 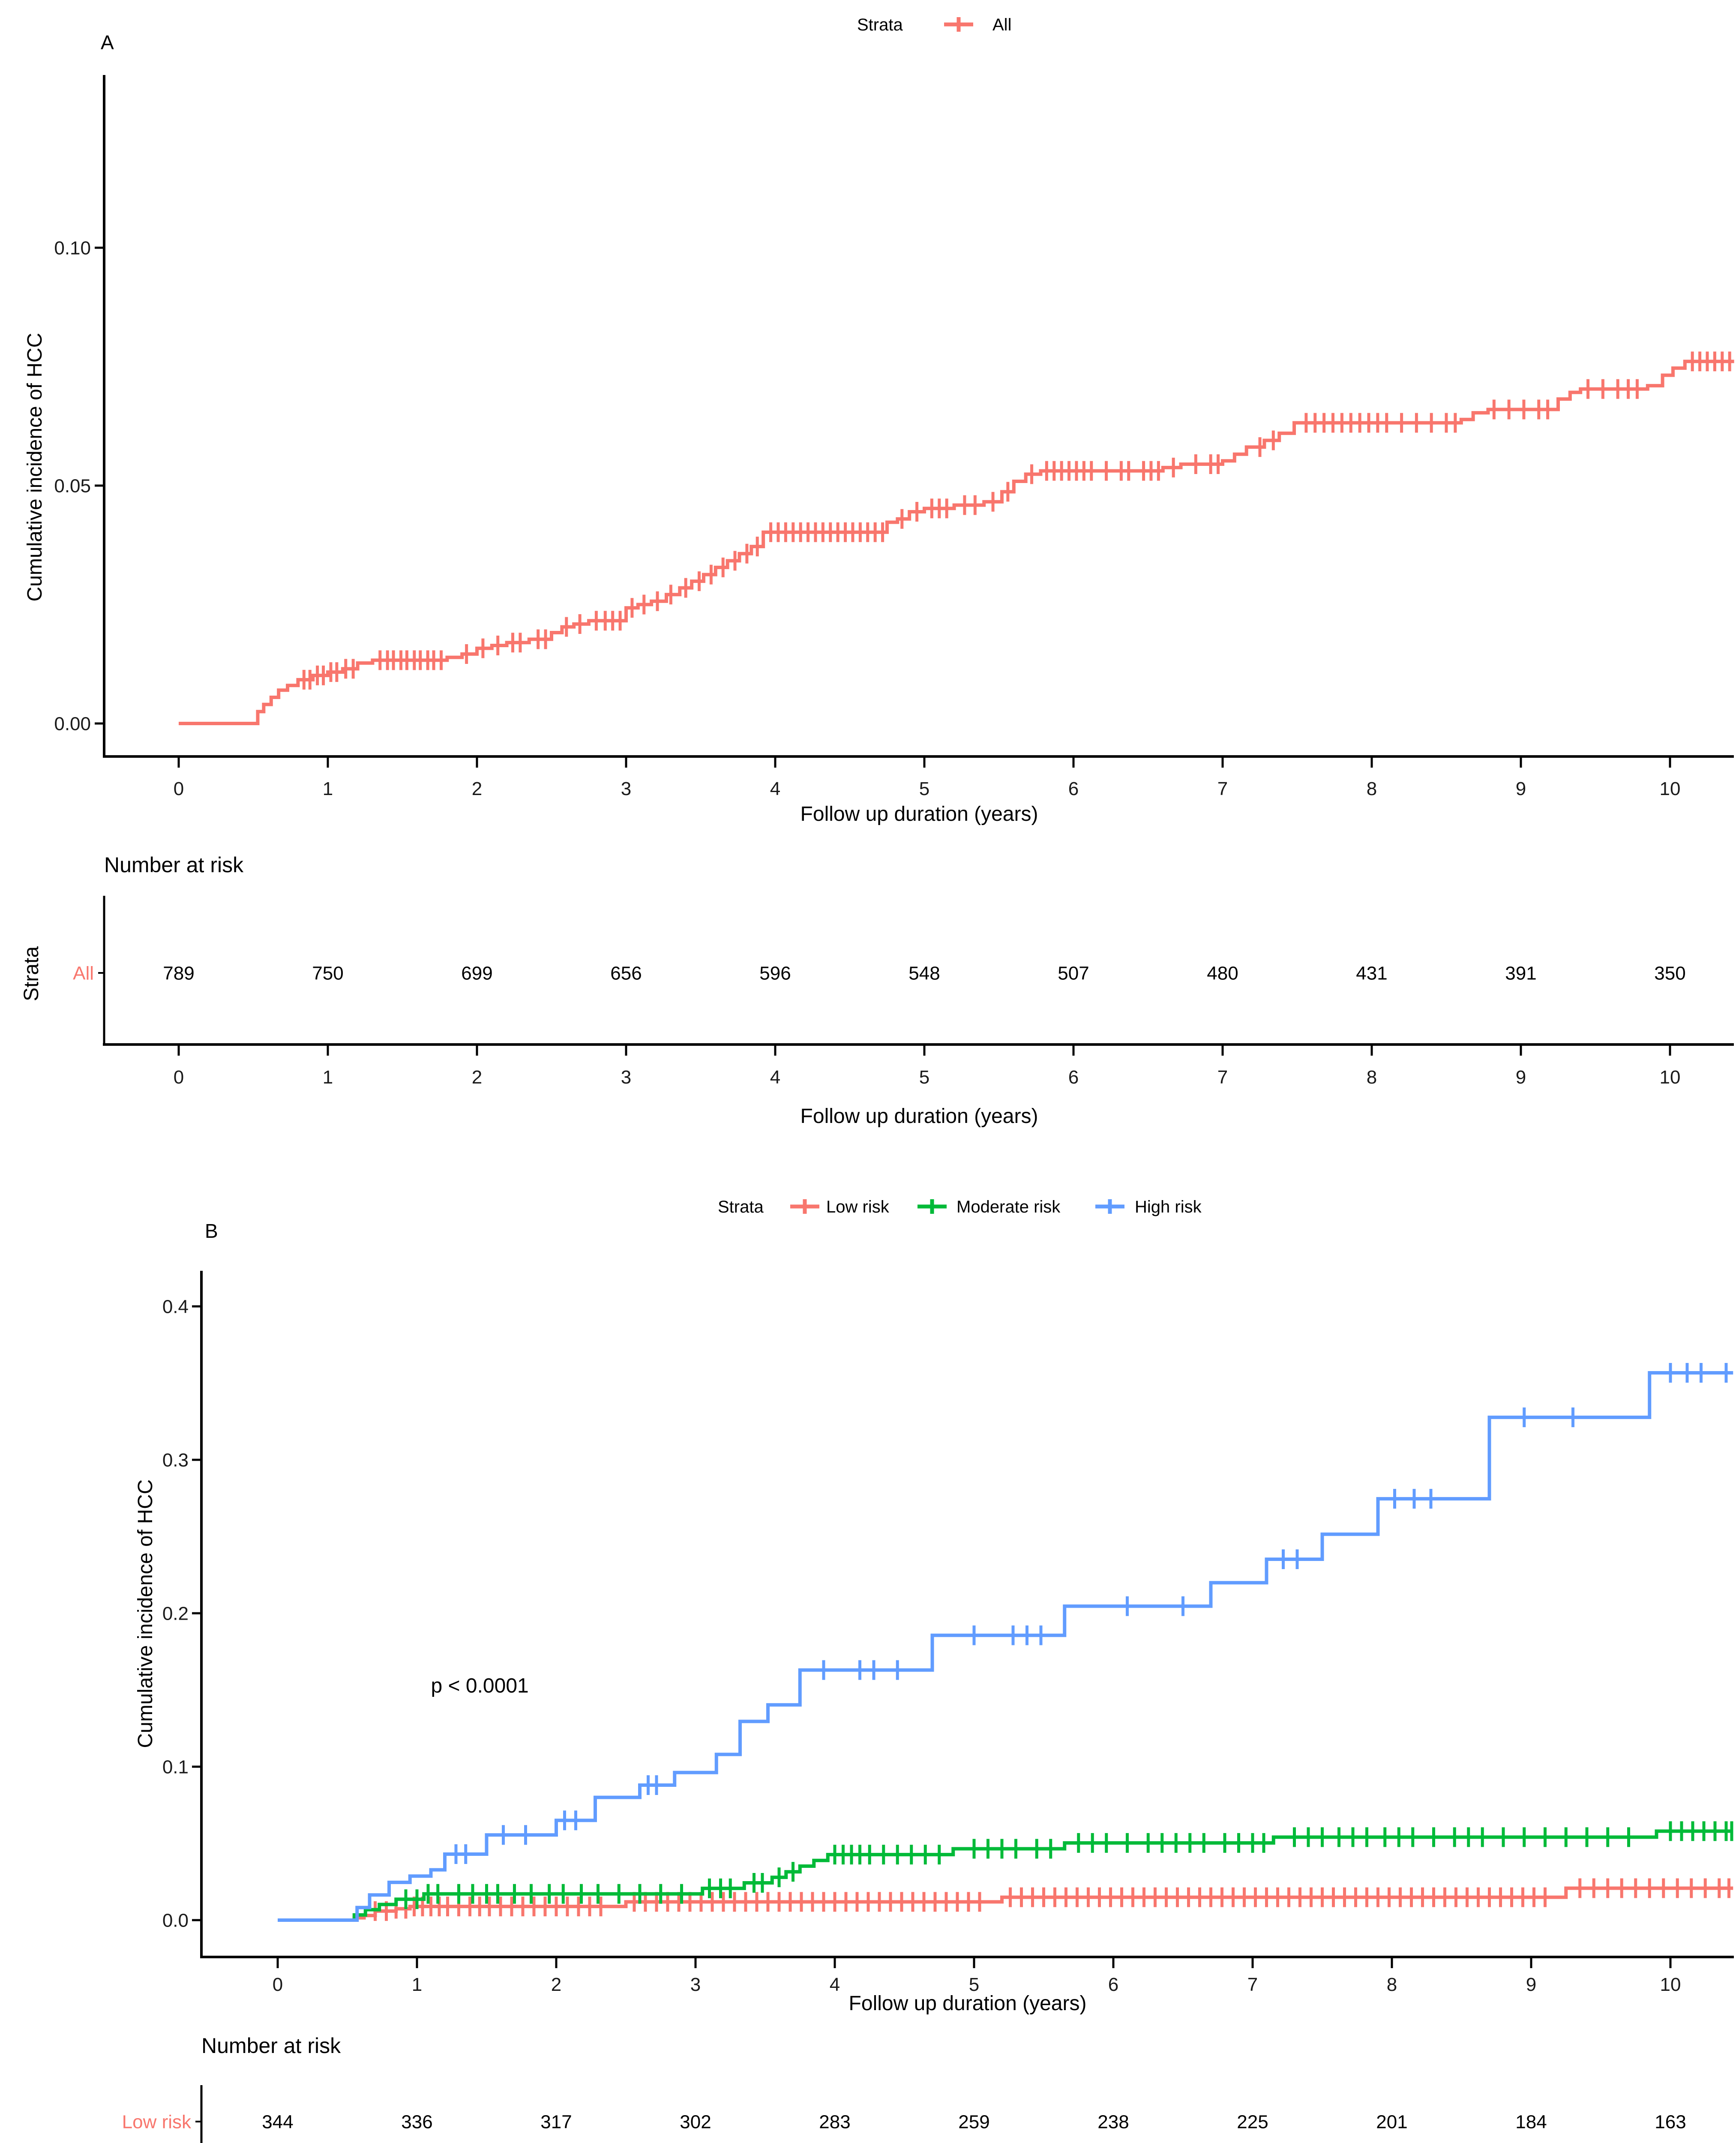 I want to click on series-moderate-risk, so click(x=1005, y=1871).